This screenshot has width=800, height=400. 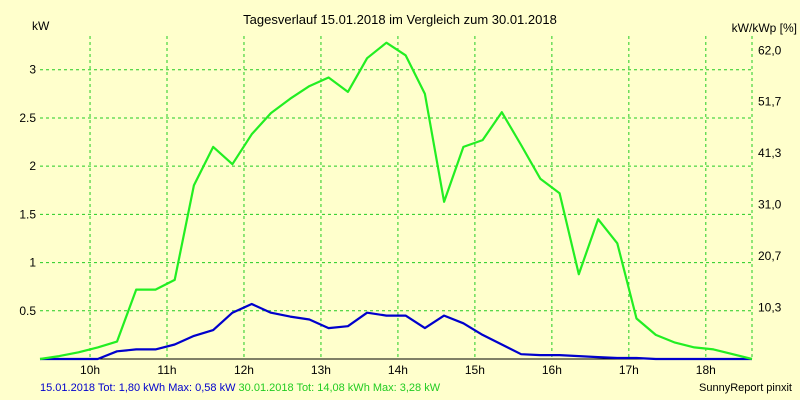 What do you see at coordinates (552, 370) in the screenshot?
I see `x-tick-label: 16h` at bounding box center [552, 370].